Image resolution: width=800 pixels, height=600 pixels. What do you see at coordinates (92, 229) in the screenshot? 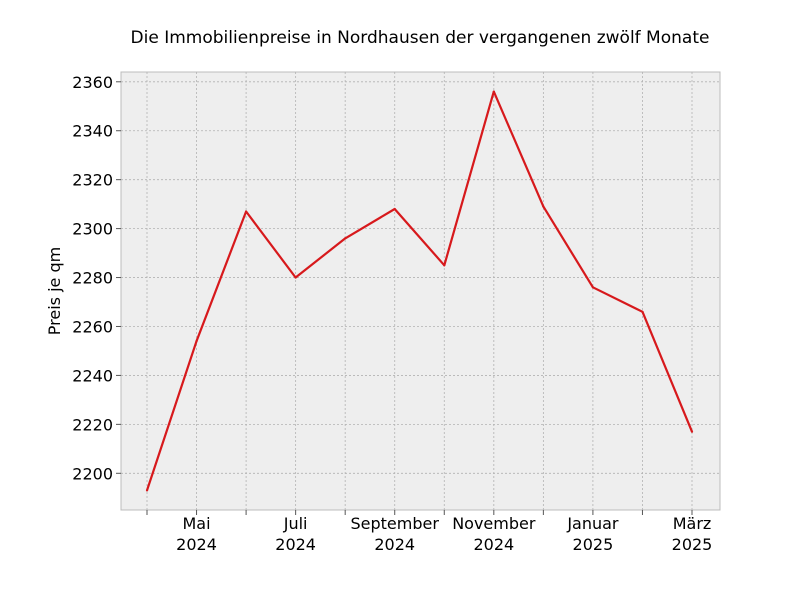
I see `y-tick-label: 2300` at bounding box center [92, 229].